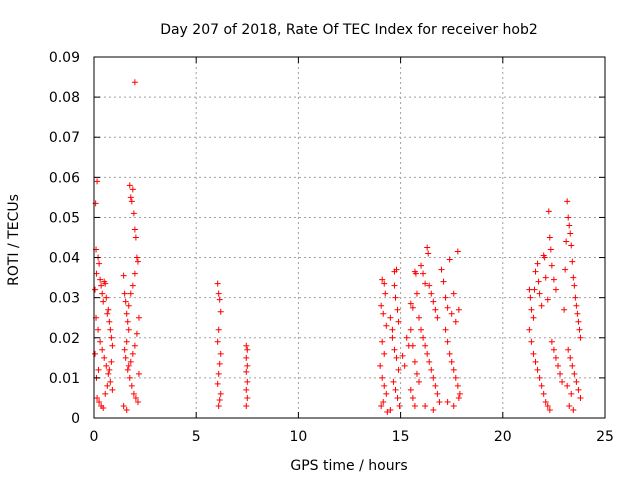 This screenshot has width=640, height=480. What do you see at coordinates (64, 259) in the screenshot?
I see `y-tick-label: 0.04` at bounding box center [64, 259].